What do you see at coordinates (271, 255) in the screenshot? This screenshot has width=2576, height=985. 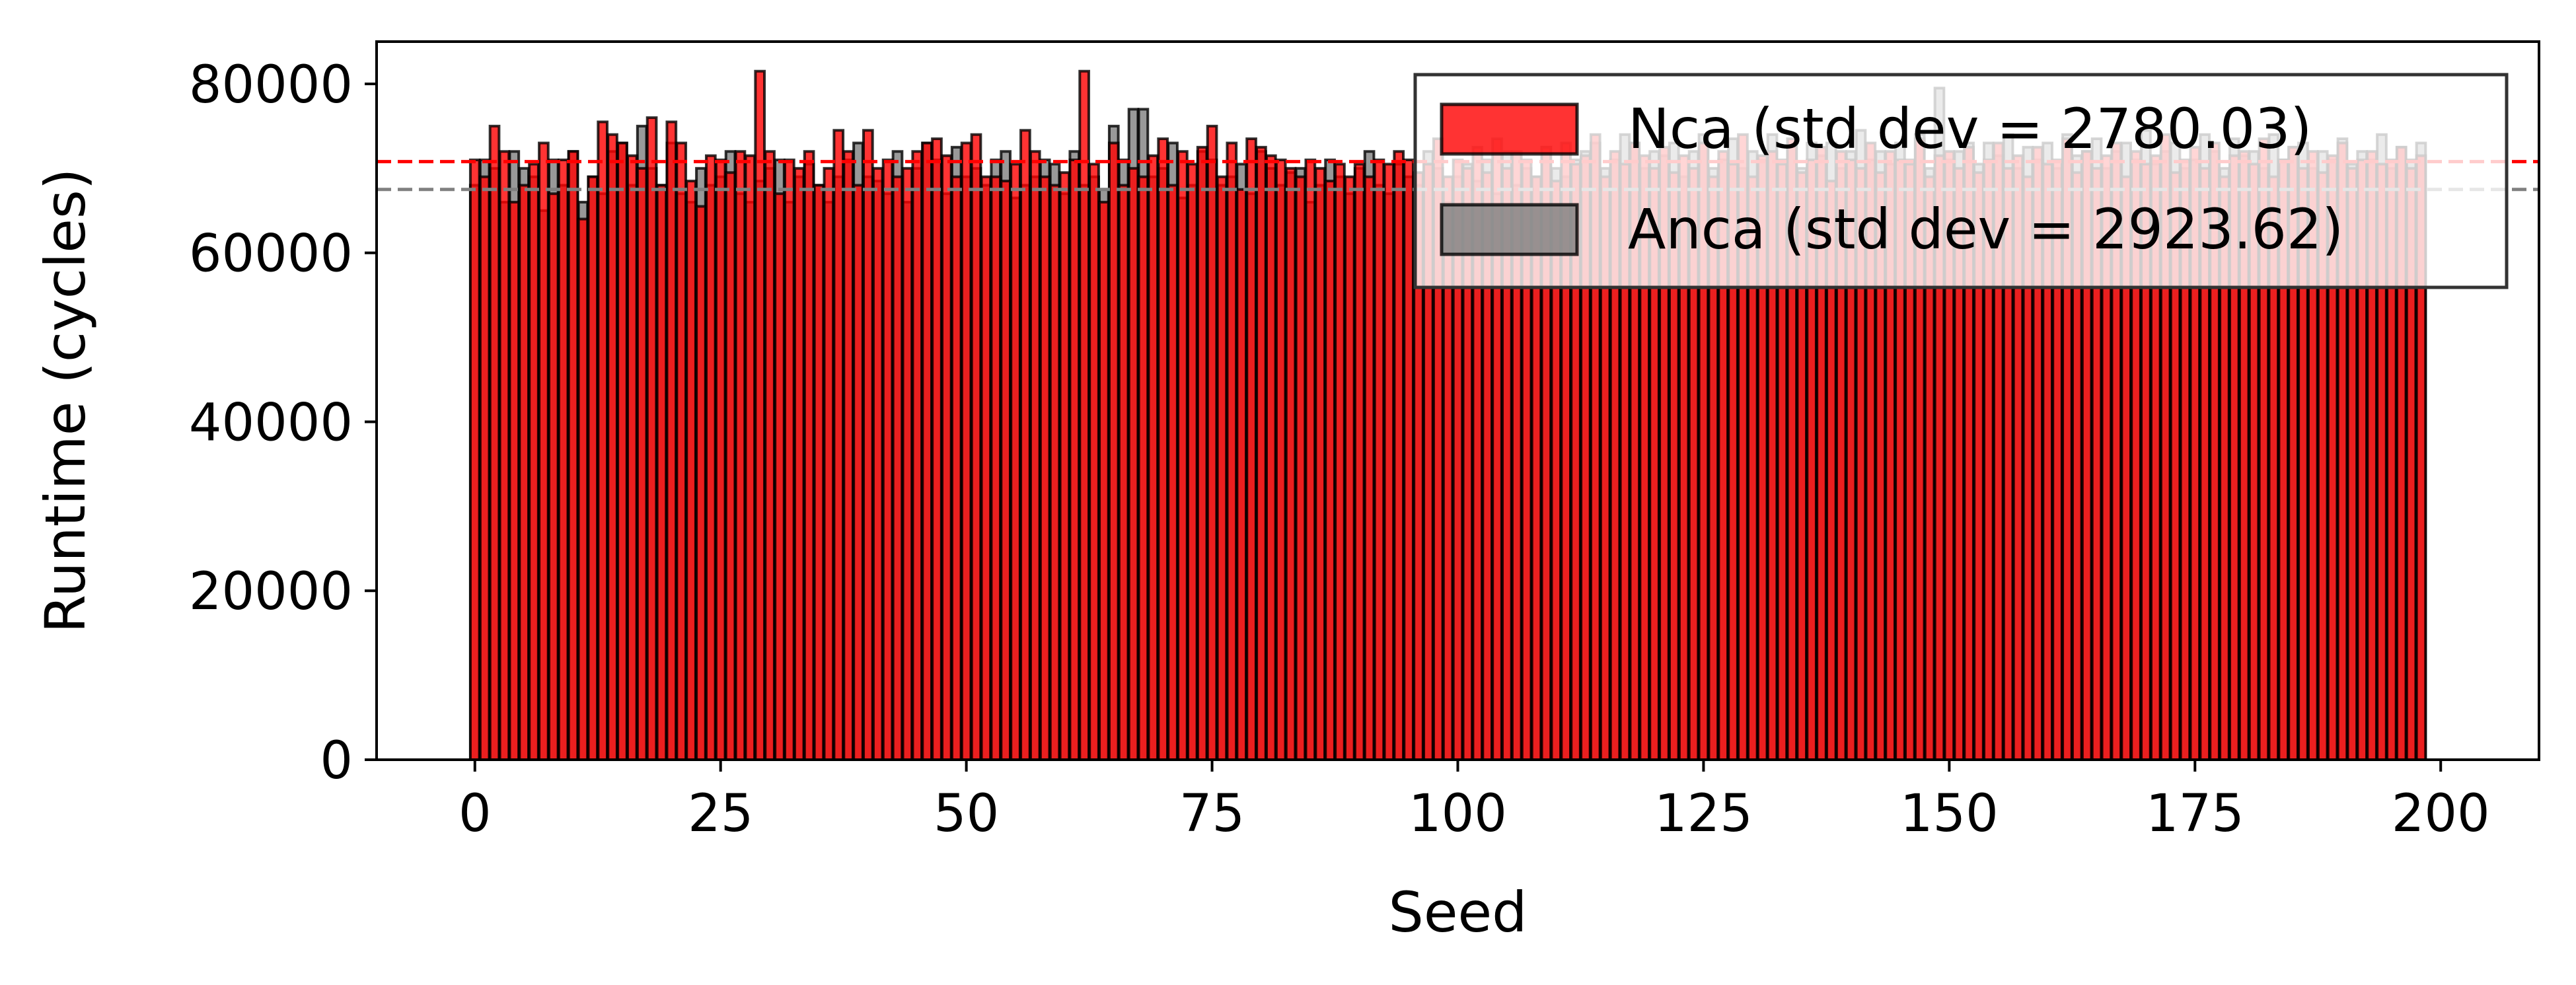 I see `y-tick-label: 60000` at bounding box center [271, 255].